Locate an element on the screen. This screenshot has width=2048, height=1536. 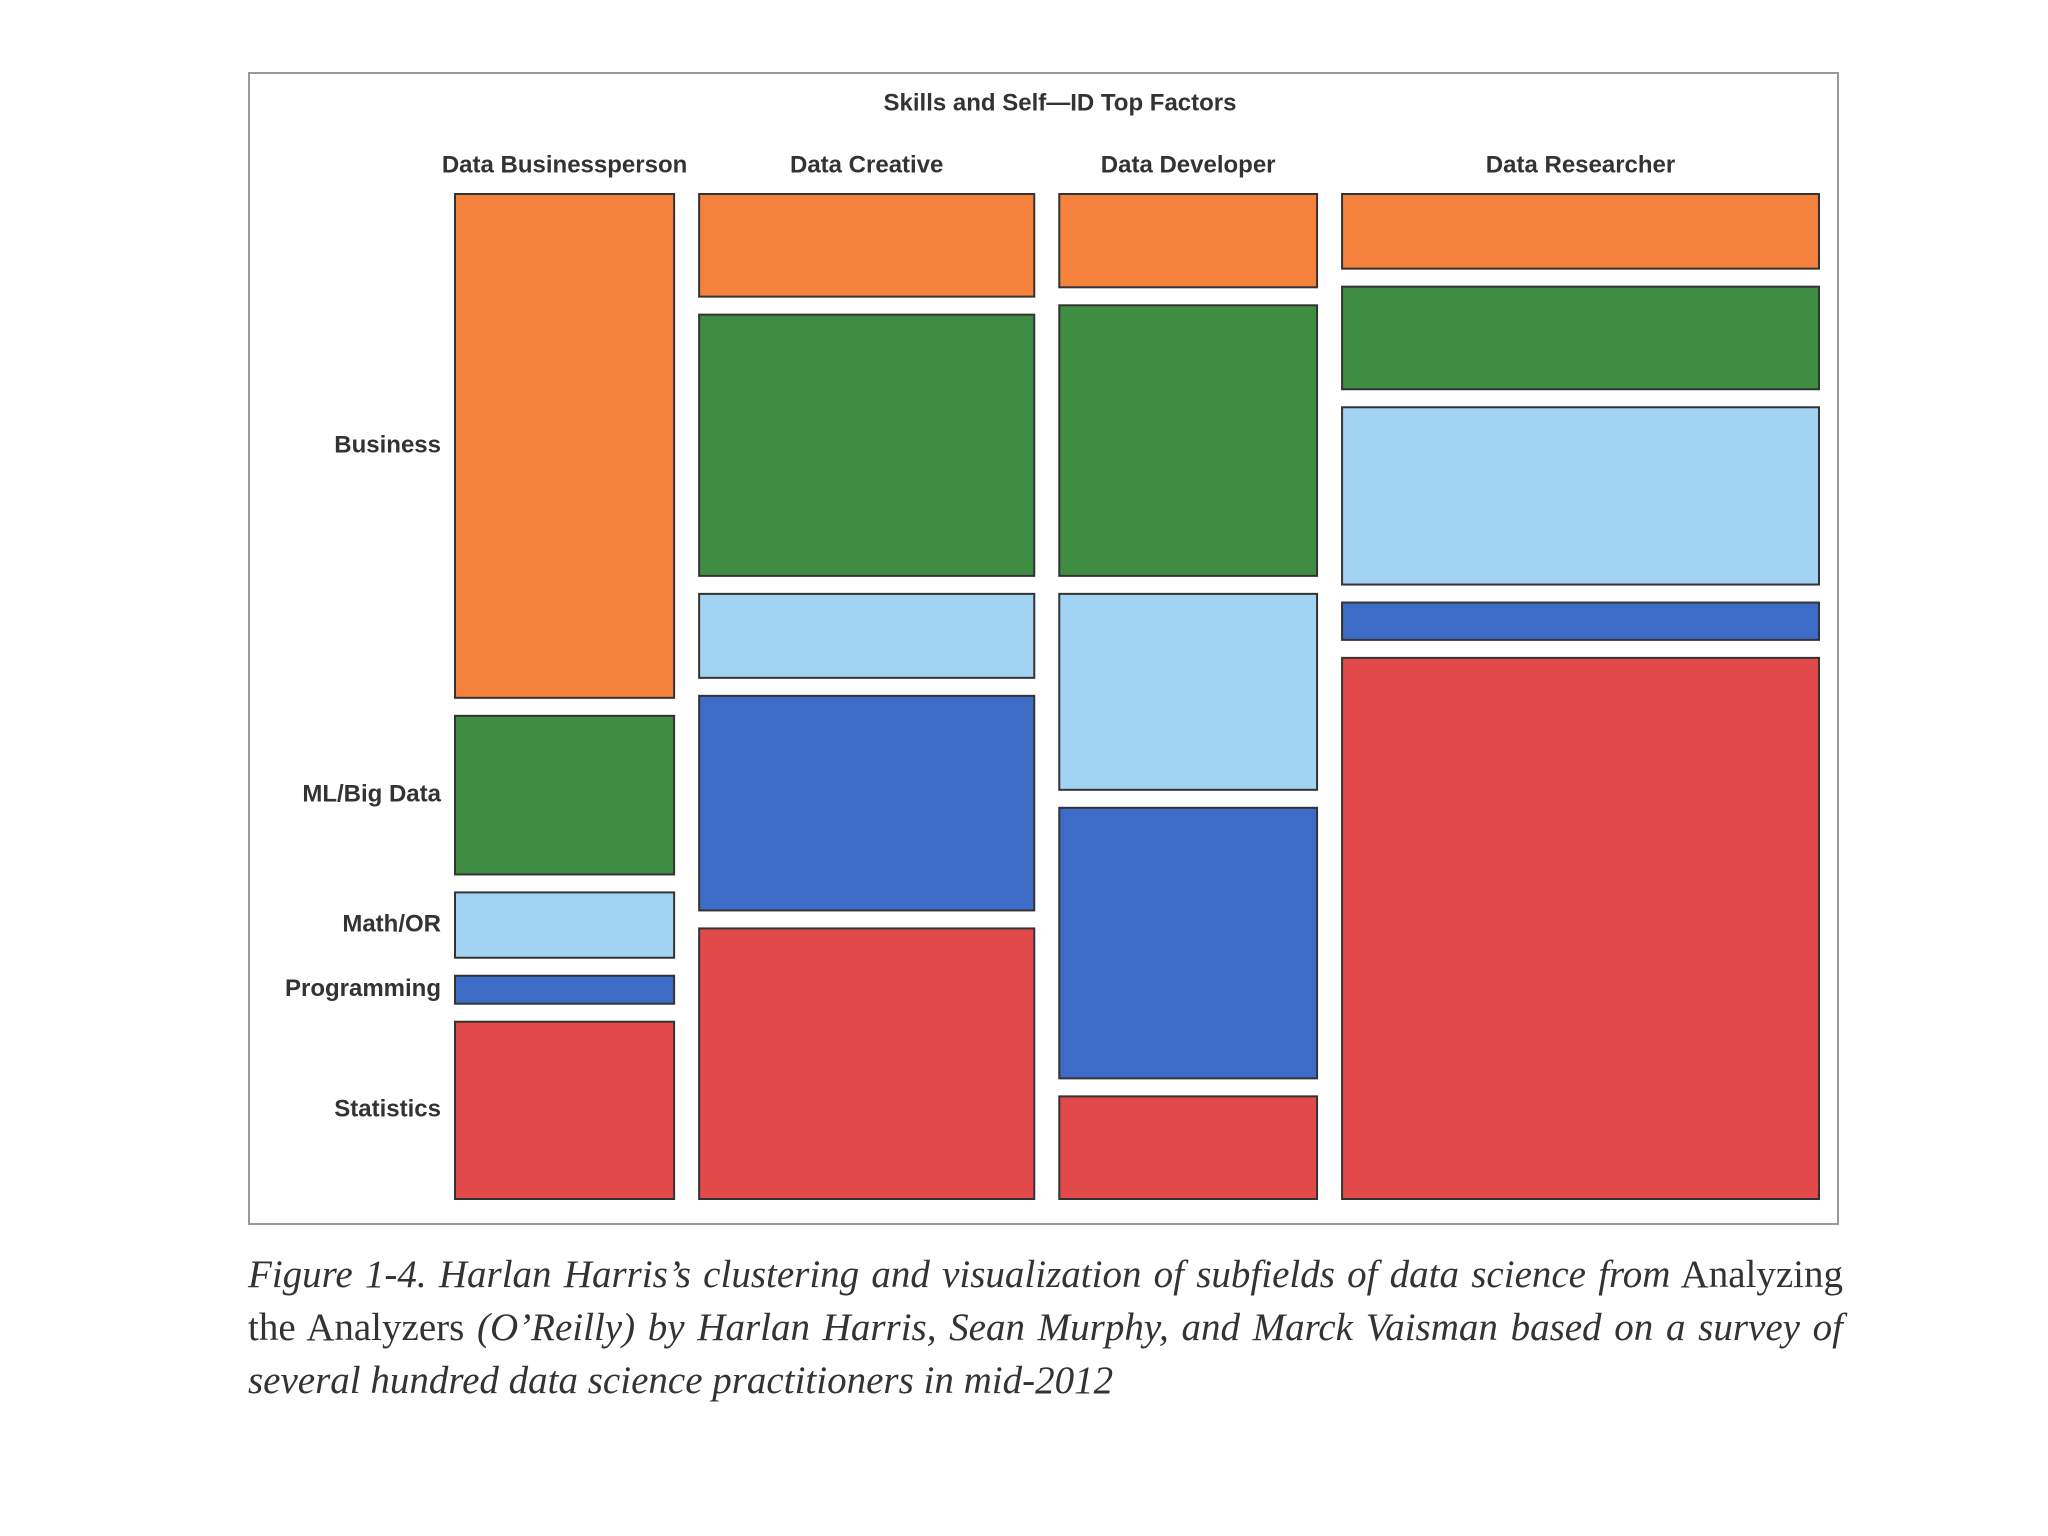
row-label: Statistics is located at coordinates (387, 1109).